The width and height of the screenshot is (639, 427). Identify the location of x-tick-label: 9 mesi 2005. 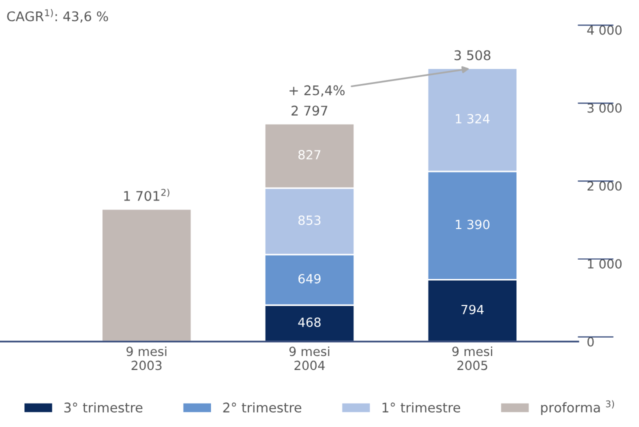
(472, 358).